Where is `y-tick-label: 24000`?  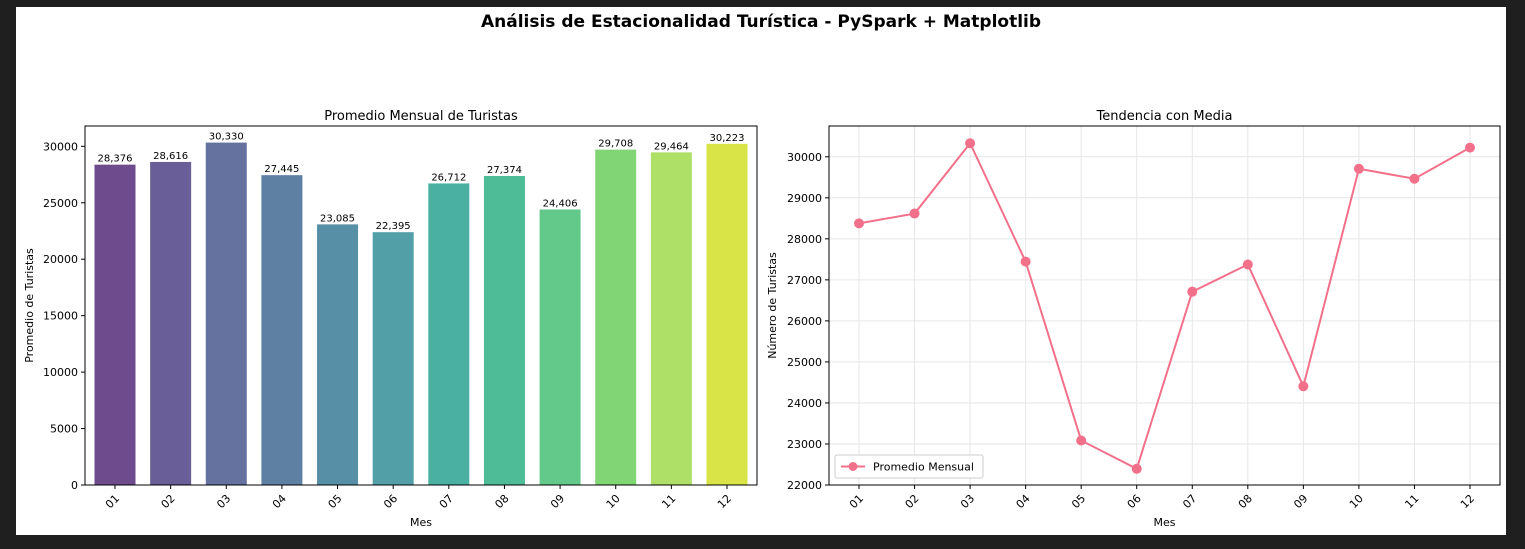 y-tick-label: 24000 is located at coordinates (804, 403).